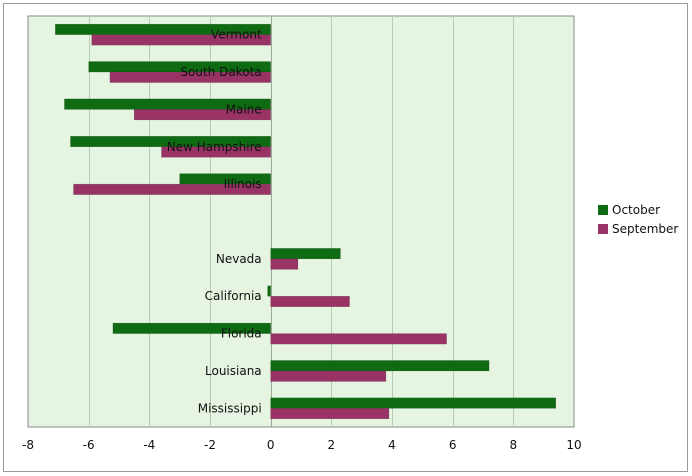  What do you see at coordinates (233, 371) in the screenshot?
I see `category-label-louisiana: Louisiana` at bounding box center [233, 371].